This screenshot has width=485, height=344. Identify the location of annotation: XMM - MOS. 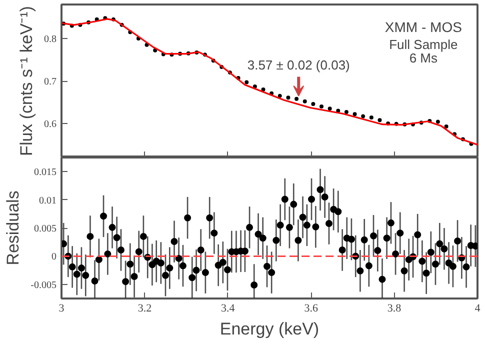
(423, 27).